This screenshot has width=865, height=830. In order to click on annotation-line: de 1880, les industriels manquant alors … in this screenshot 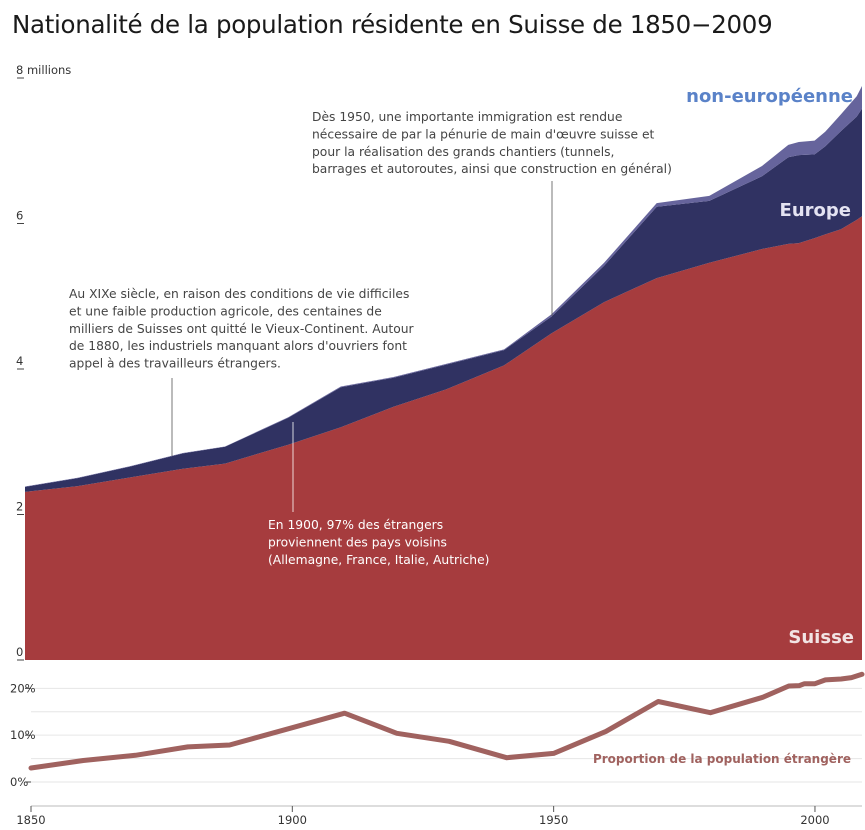, I will do `click(238, 346)`.